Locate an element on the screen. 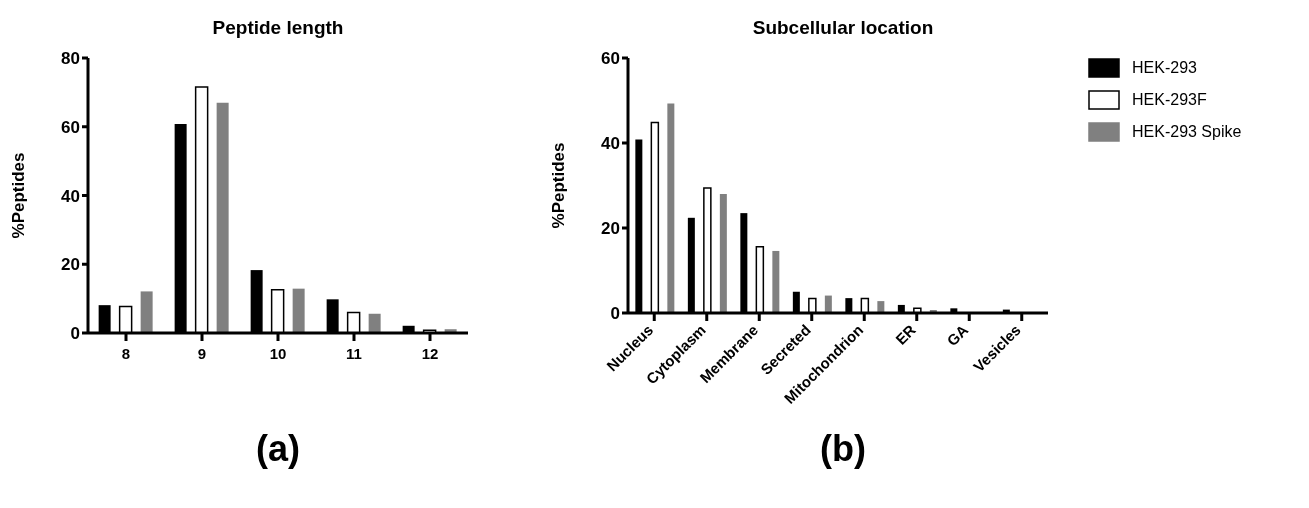 This screenshot has height=508, width=1309. x-tick-label: GA is located at coordinates (957, 335).